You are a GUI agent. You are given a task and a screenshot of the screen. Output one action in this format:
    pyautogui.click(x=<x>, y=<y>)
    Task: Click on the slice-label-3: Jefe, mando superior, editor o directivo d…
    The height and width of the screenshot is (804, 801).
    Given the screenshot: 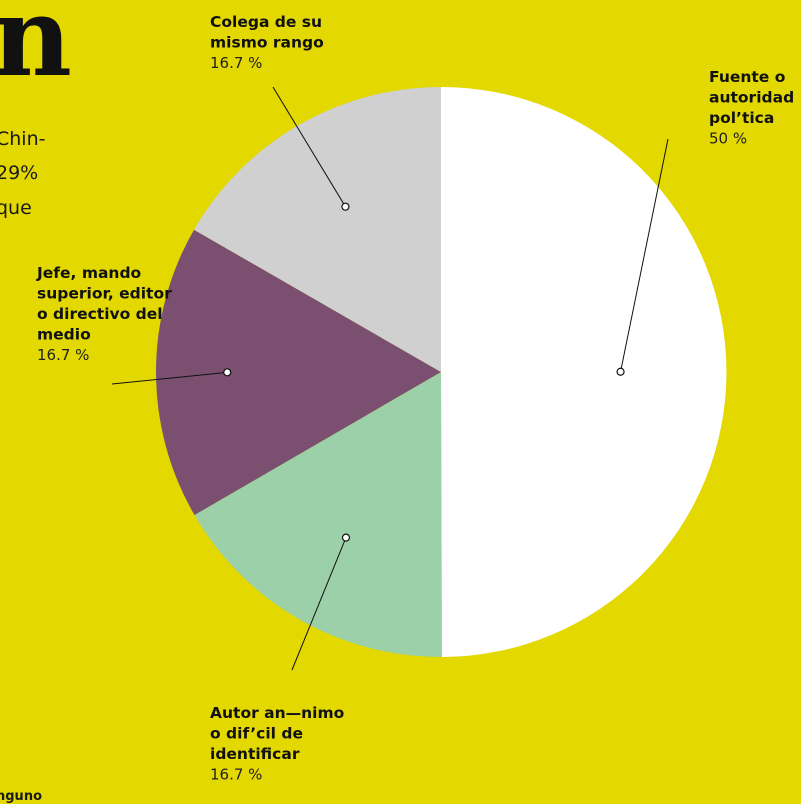 What is the action you would take?
    pyautogui.click(x=104, y=314)
    